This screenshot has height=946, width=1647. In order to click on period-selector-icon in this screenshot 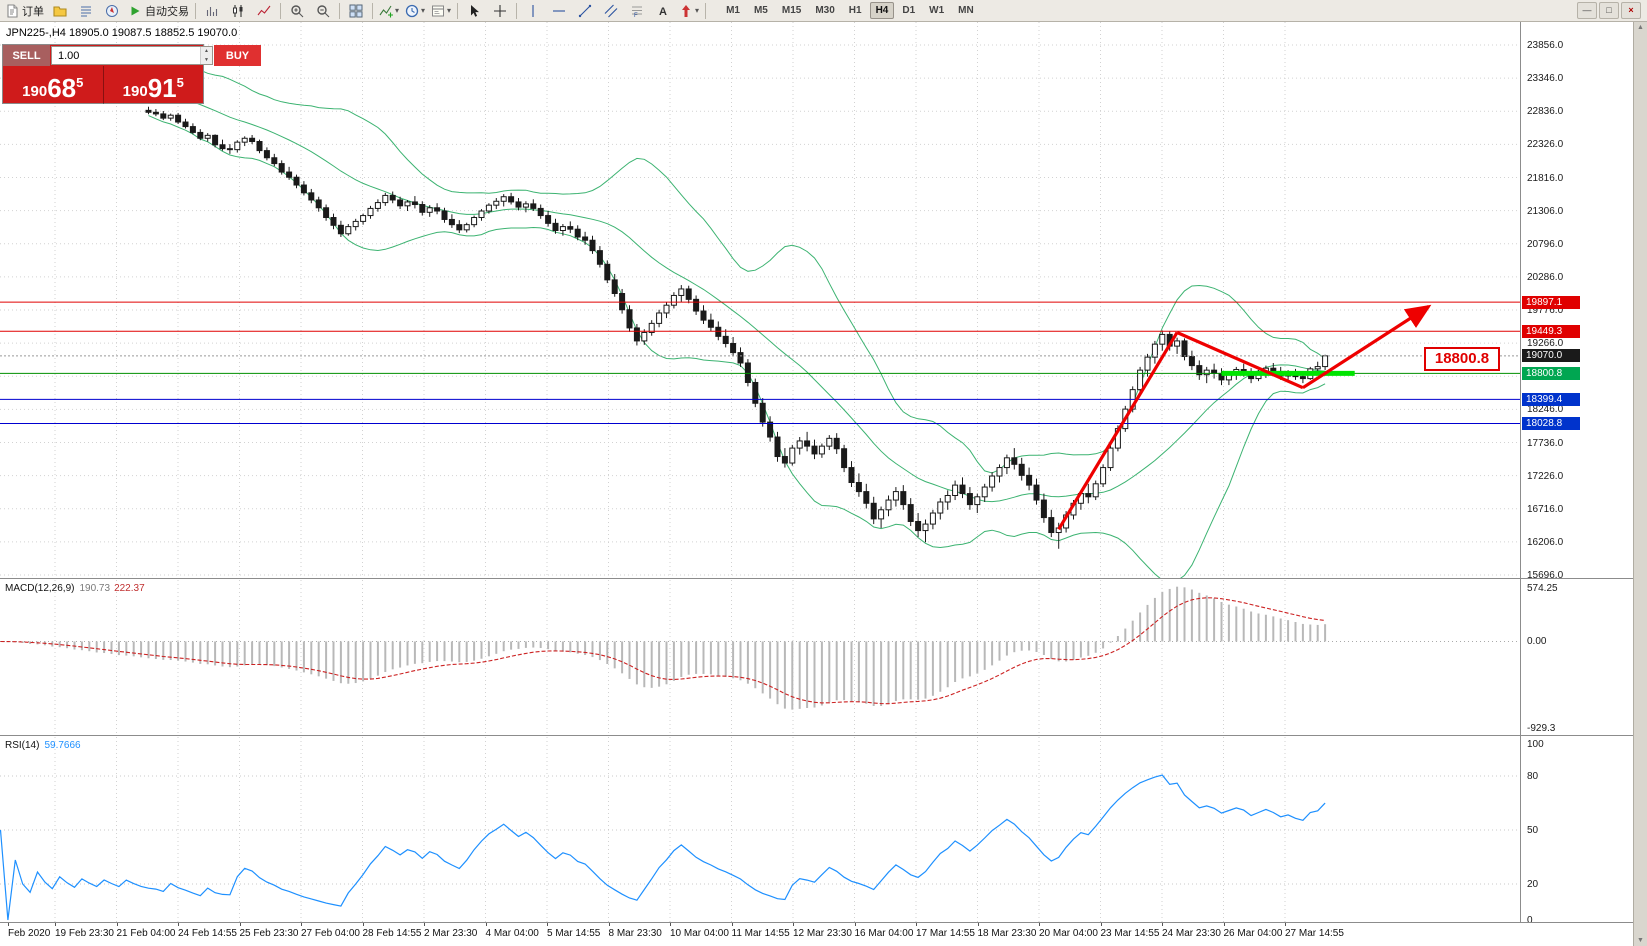, I will do `click(412, 11)`.